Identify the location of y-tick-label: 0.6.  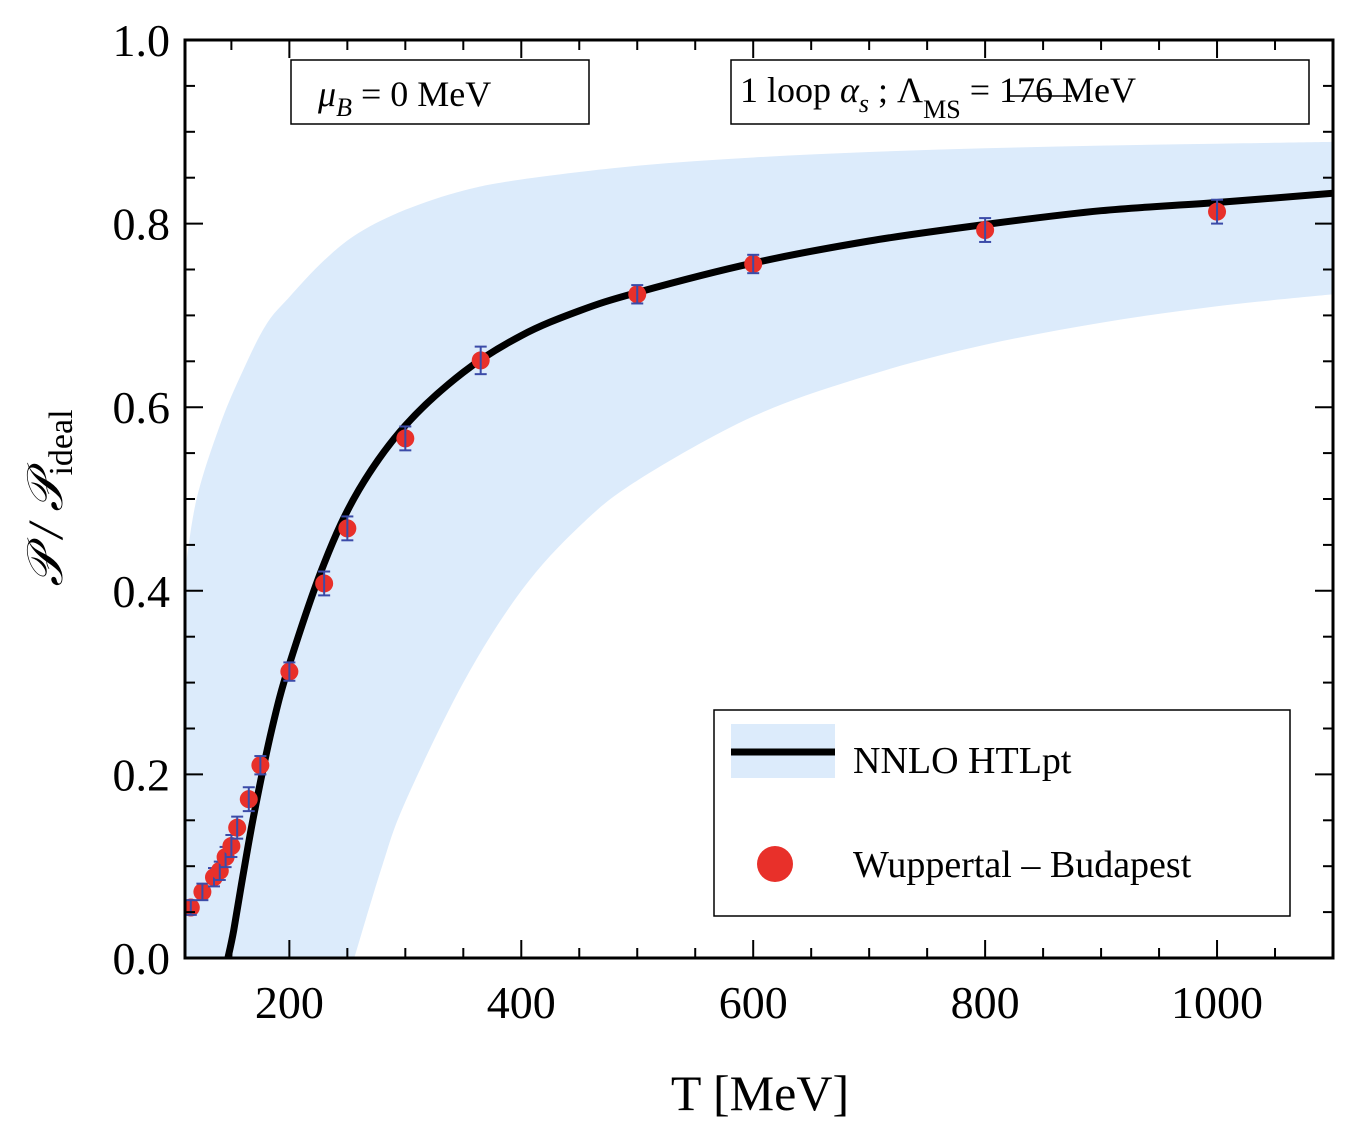
(142, 407).